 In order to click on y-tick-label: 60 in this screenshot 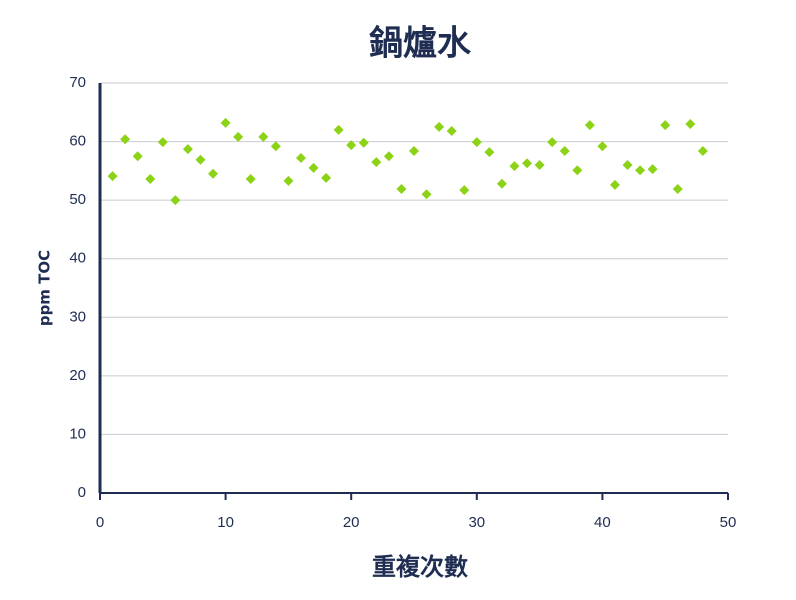, I will do `click(77, 141)`.